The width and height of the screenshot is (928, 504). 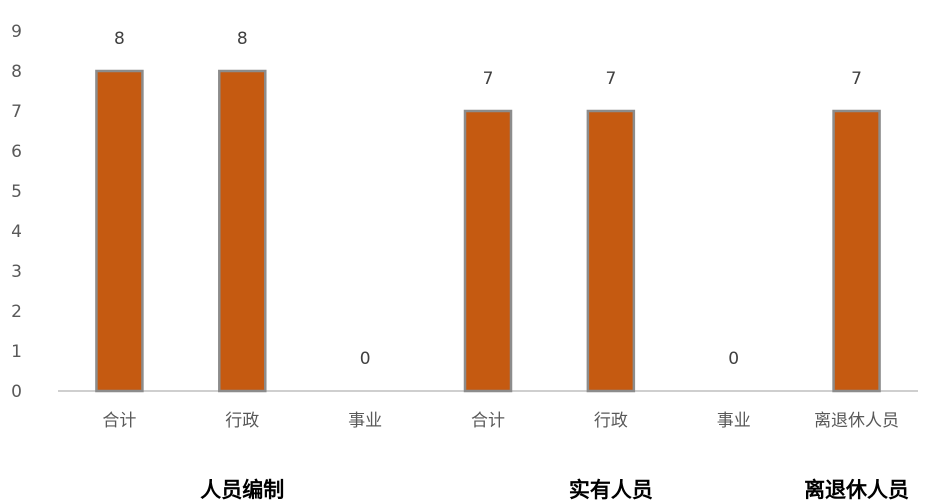 I want to click on category-labels: 合计 行政 事业 合计 行政 事业 离退休人员, so click(x=500, y=421).